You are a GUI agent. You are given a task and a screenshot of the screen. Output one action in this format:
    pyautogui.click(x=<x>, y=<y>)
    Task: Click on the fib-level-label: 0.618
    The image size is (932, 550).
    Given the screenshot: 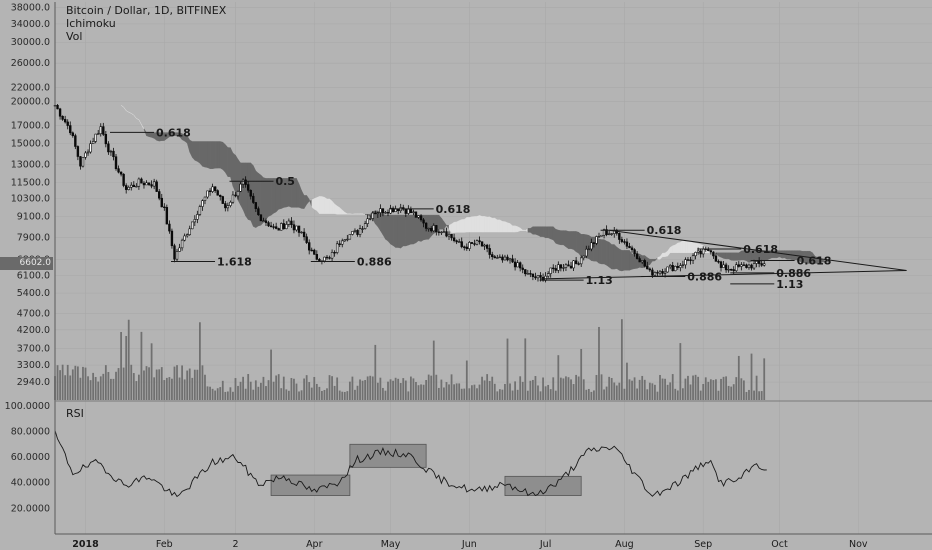 What is the action you would take?
    pyautogui.click(x=664, y=230)
    